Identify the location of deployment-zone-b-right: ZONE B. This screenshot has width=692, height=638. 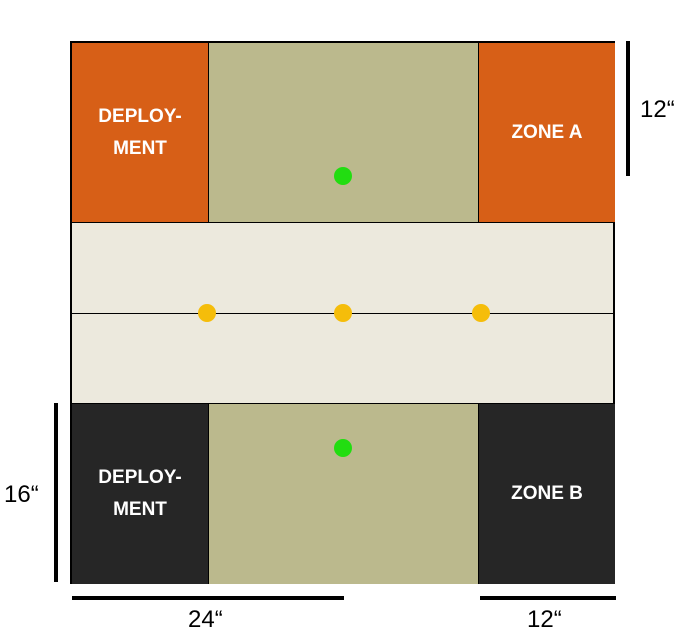
(546, 493).